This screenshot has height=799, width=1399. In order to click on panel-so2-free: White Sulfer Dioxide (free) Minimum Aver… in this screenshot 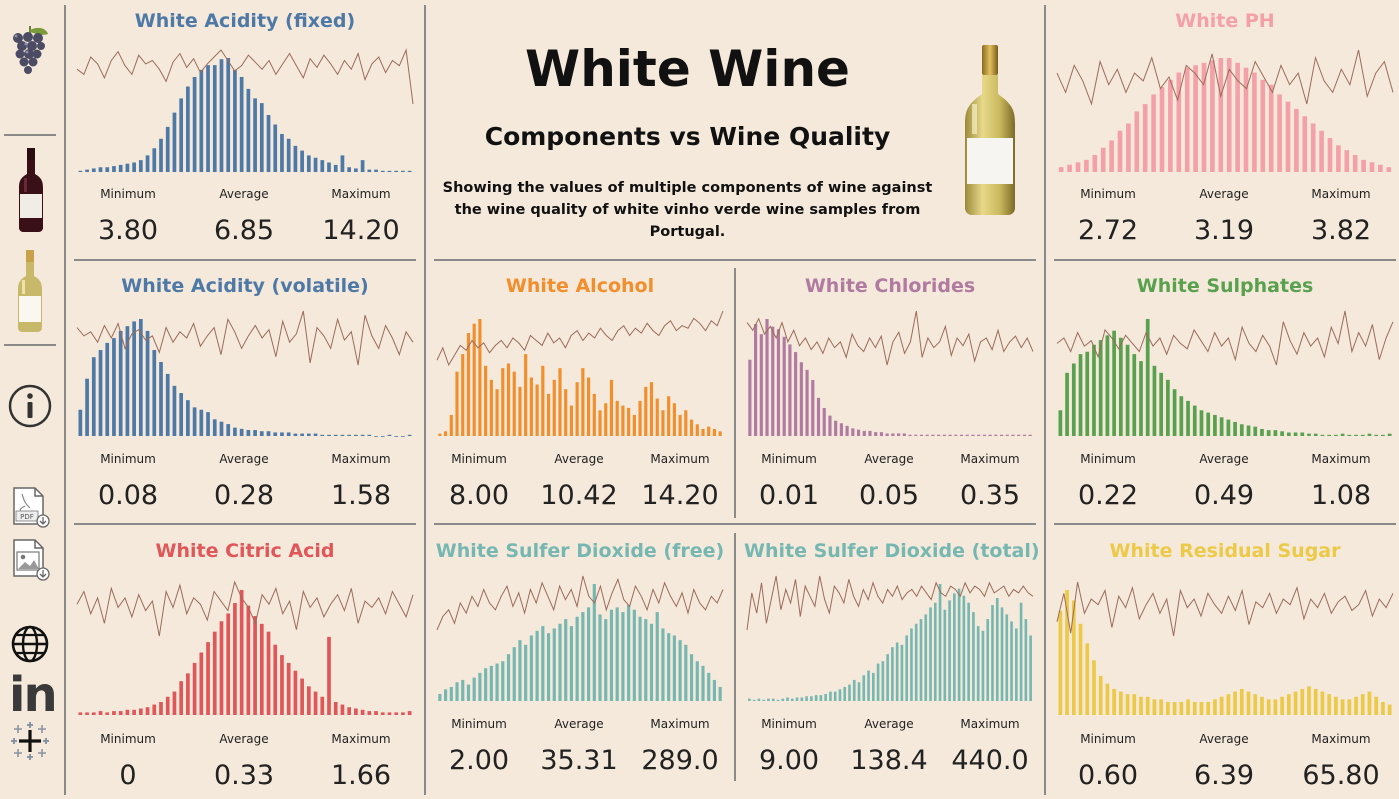, I will do `click(580, 662)`.